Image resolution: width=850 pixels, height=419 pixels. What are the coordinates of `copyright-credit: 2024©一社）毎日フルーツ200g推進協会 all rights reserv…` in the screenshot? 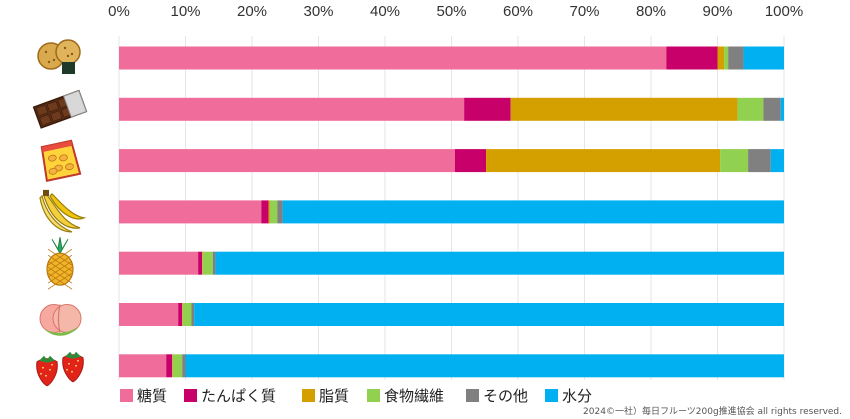 It's located at (712, 411).